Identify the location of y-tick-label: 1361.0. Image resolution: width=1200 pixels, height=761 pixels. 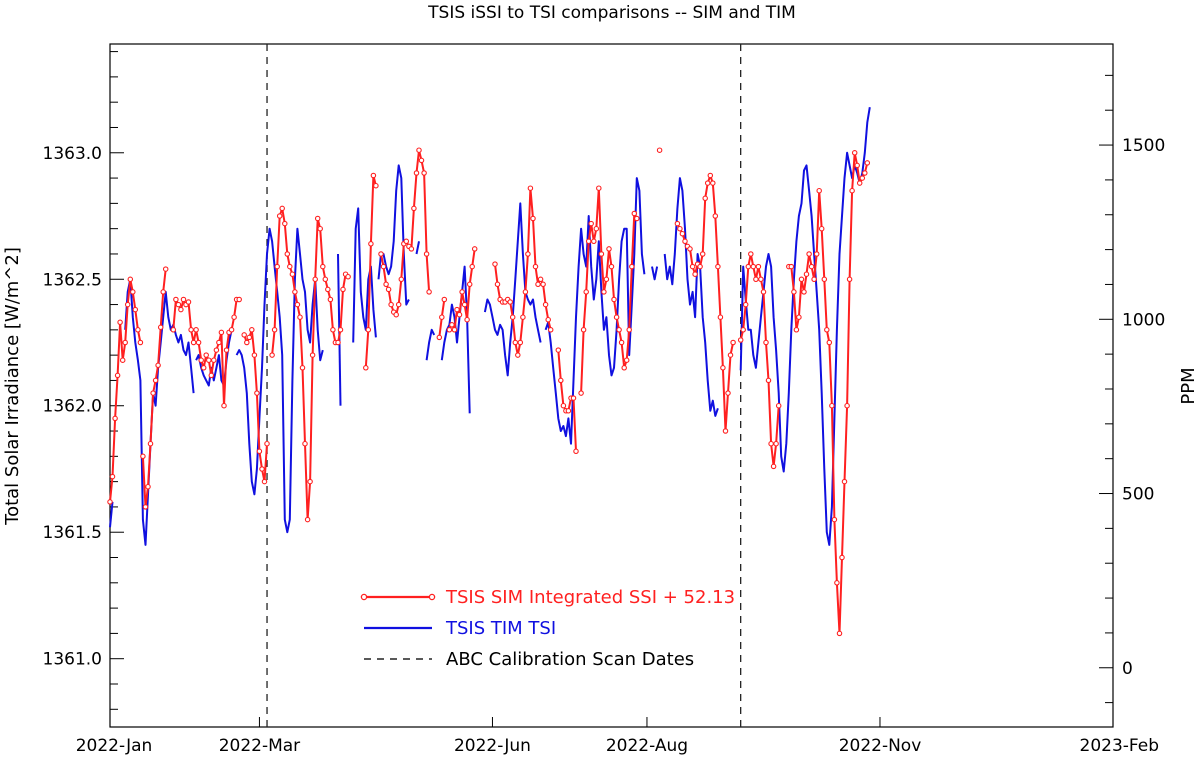
(72, 660).